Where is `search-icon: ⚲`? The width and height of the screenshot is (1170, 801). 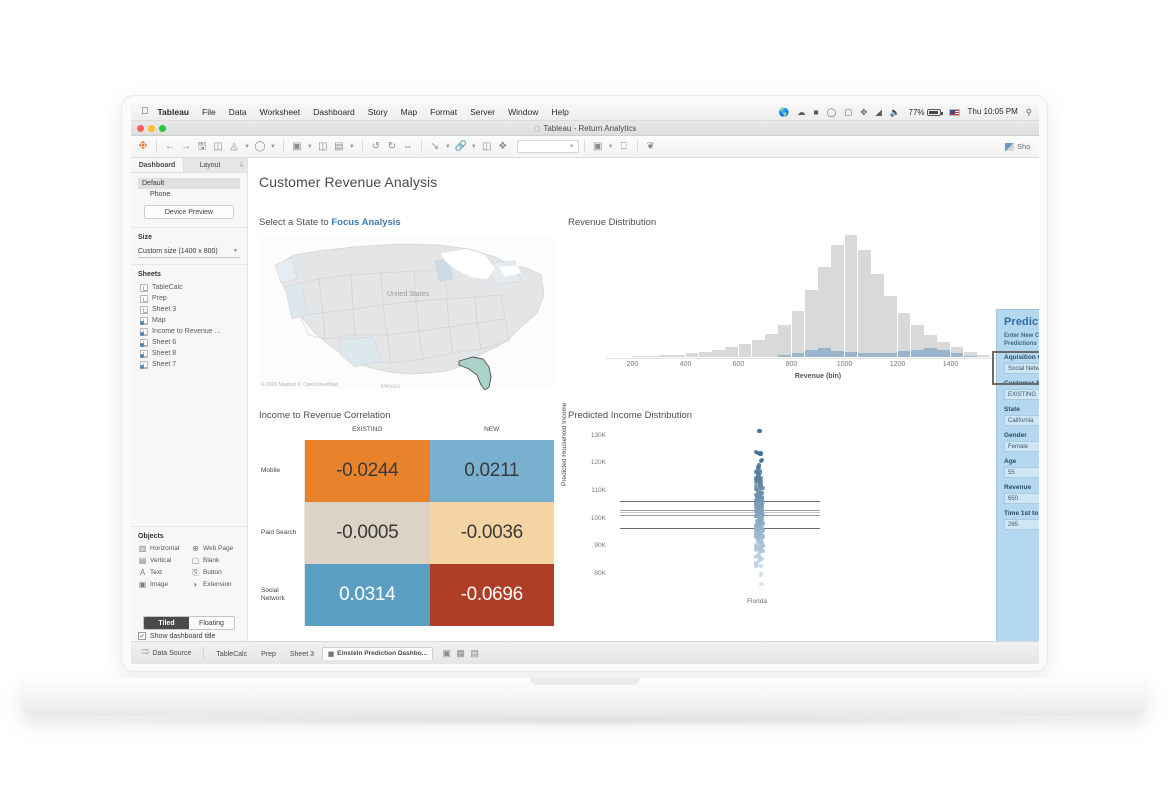 search-icon: ⚲ is located at coordinates (1028, 111).